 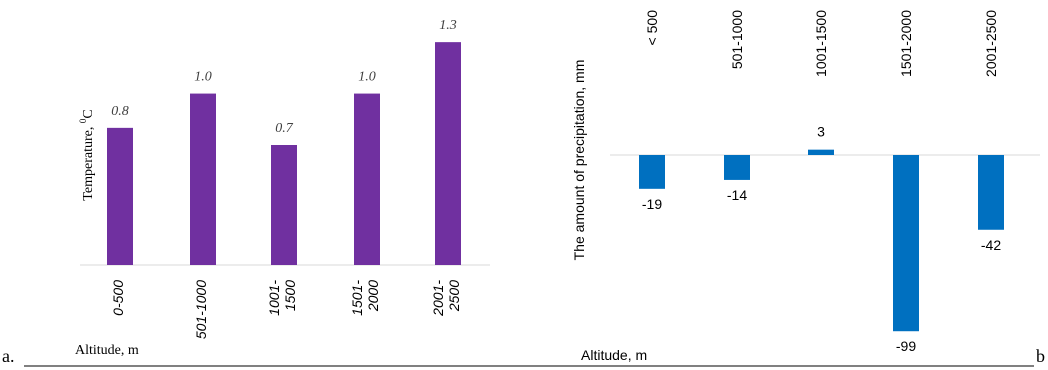 I want to click on data-label-b-2: 3, so click(x=821, y=132).